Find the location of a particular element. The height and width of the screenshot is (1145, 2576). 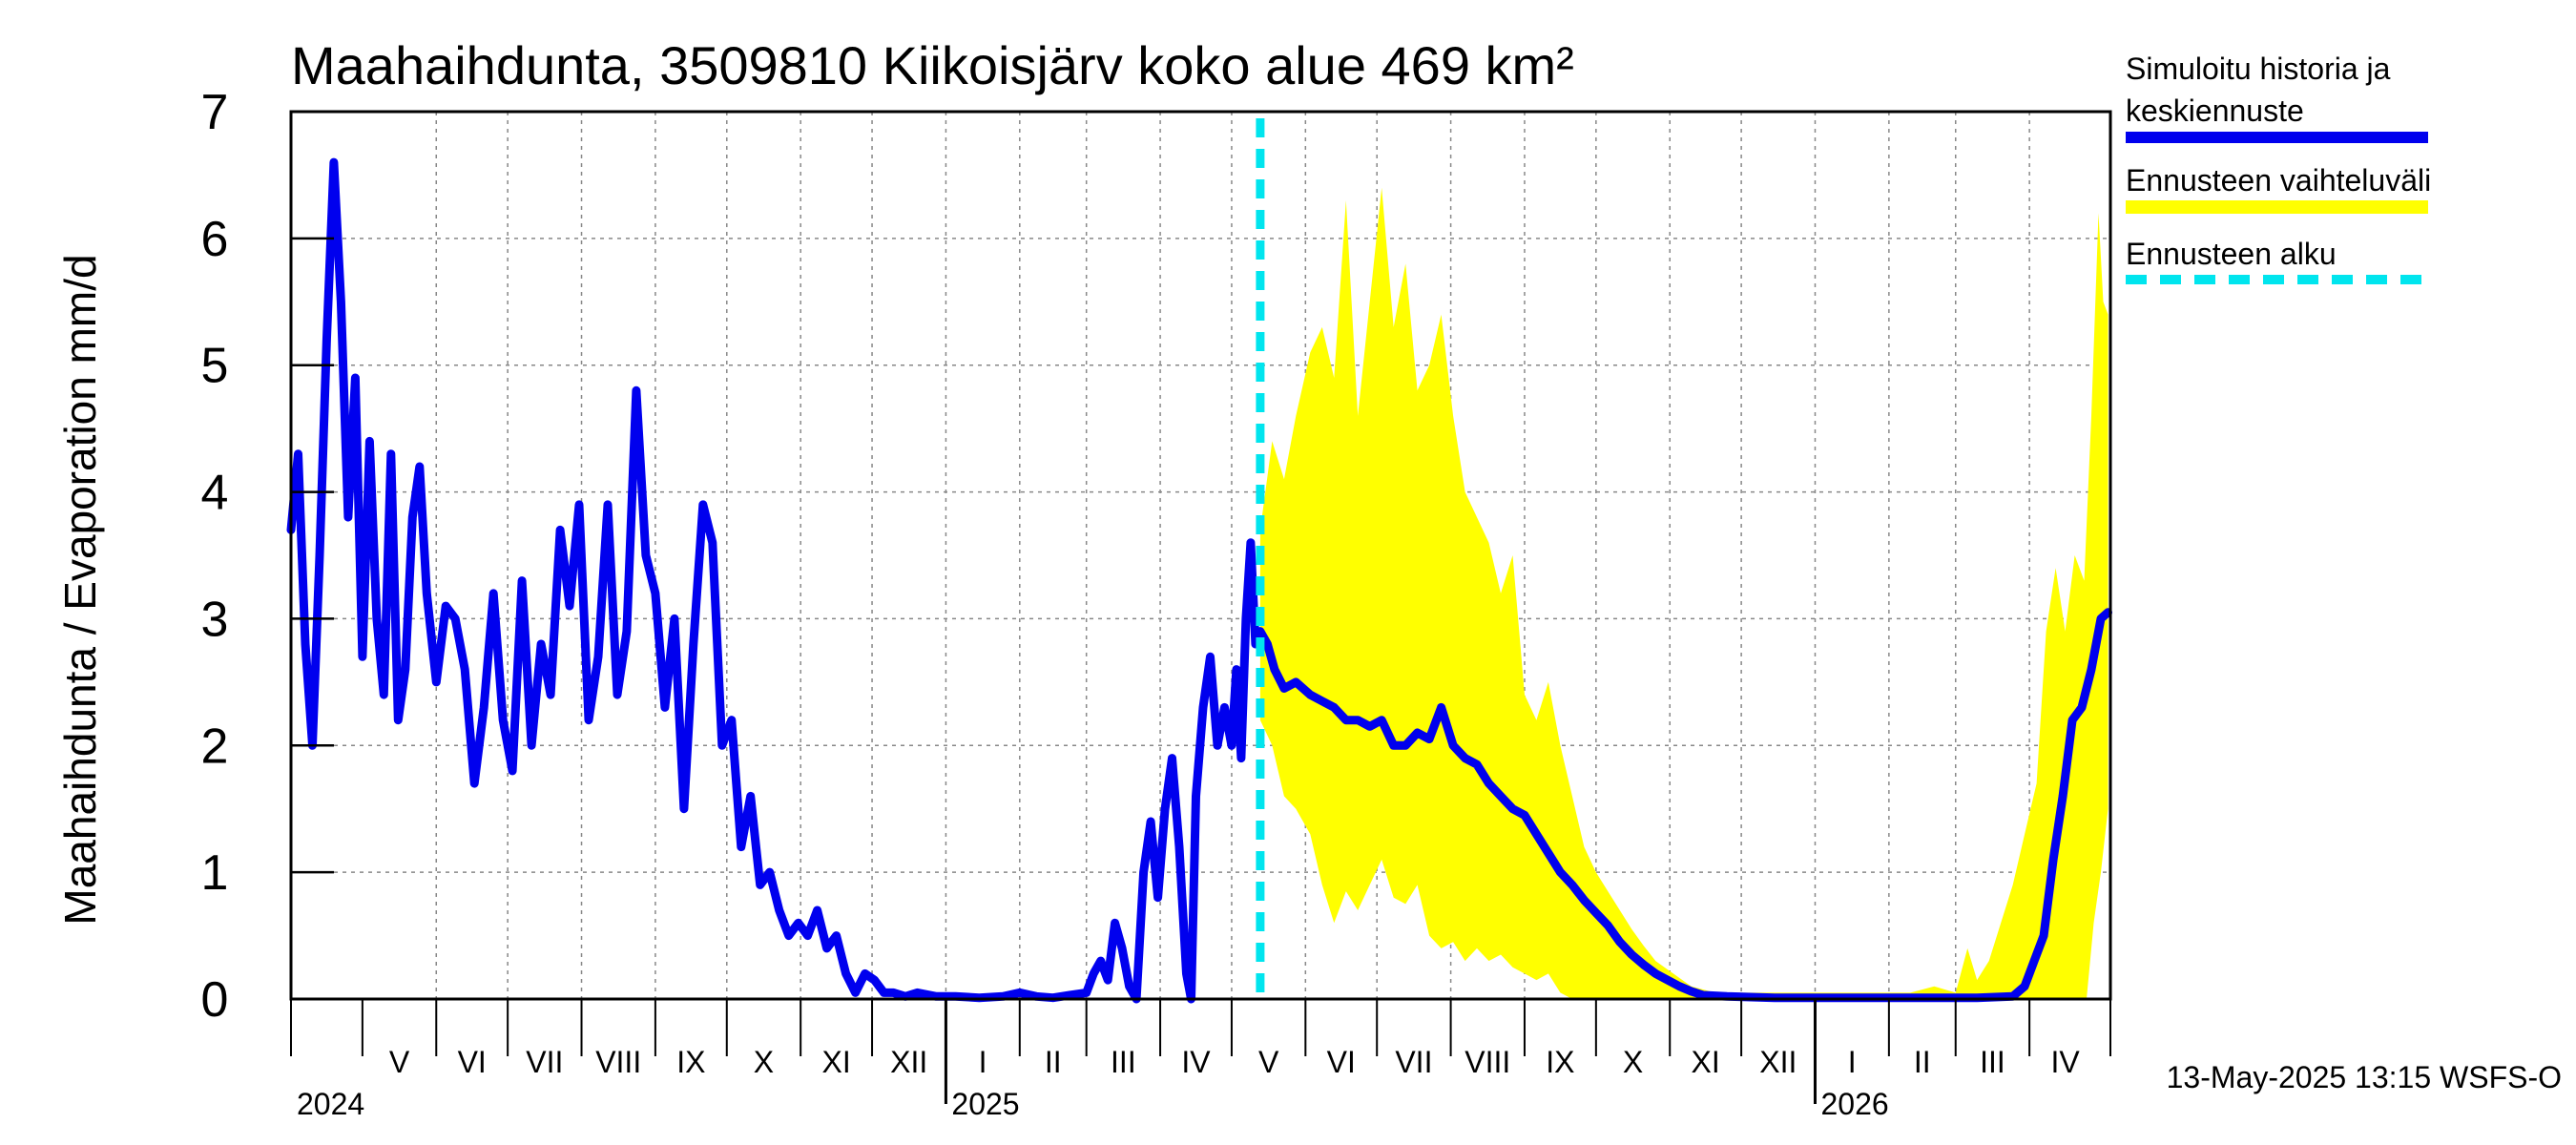

legend-label-simulated-line2: keskiennuste is located at coordinates (2215, 111).